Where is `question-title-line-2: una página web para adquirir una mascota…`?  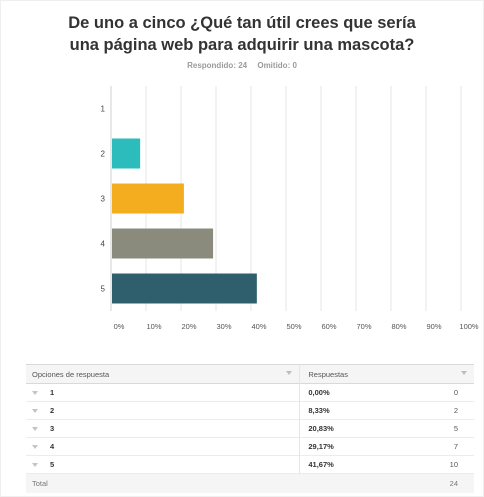 question-title-line-2: una página web para adquirir una mascota… is located at coordinates (242, 45).